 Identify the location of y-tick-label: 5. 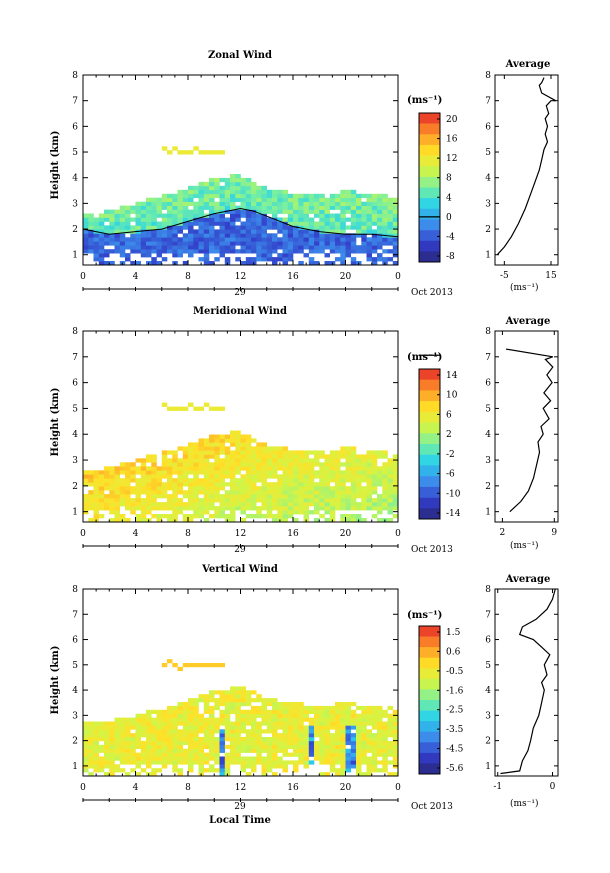
(75, 153).